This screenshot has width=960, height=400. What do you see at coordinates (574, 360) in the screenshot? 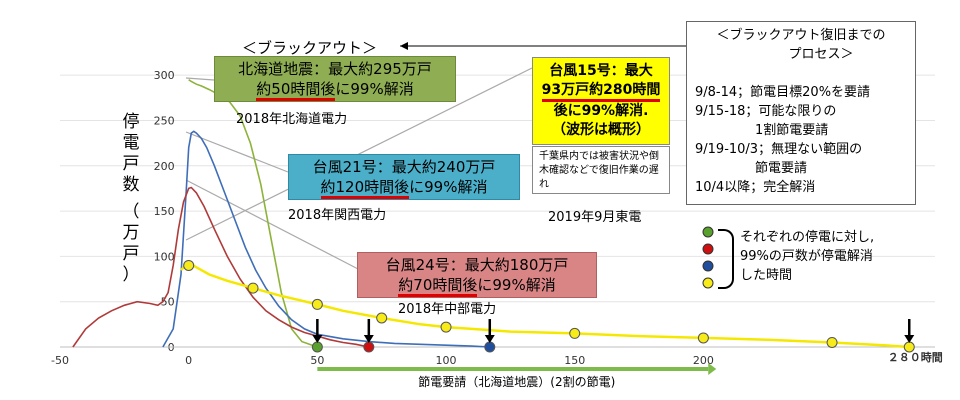
I see `x-tick-label: 150` at bounding box center [574, 360].